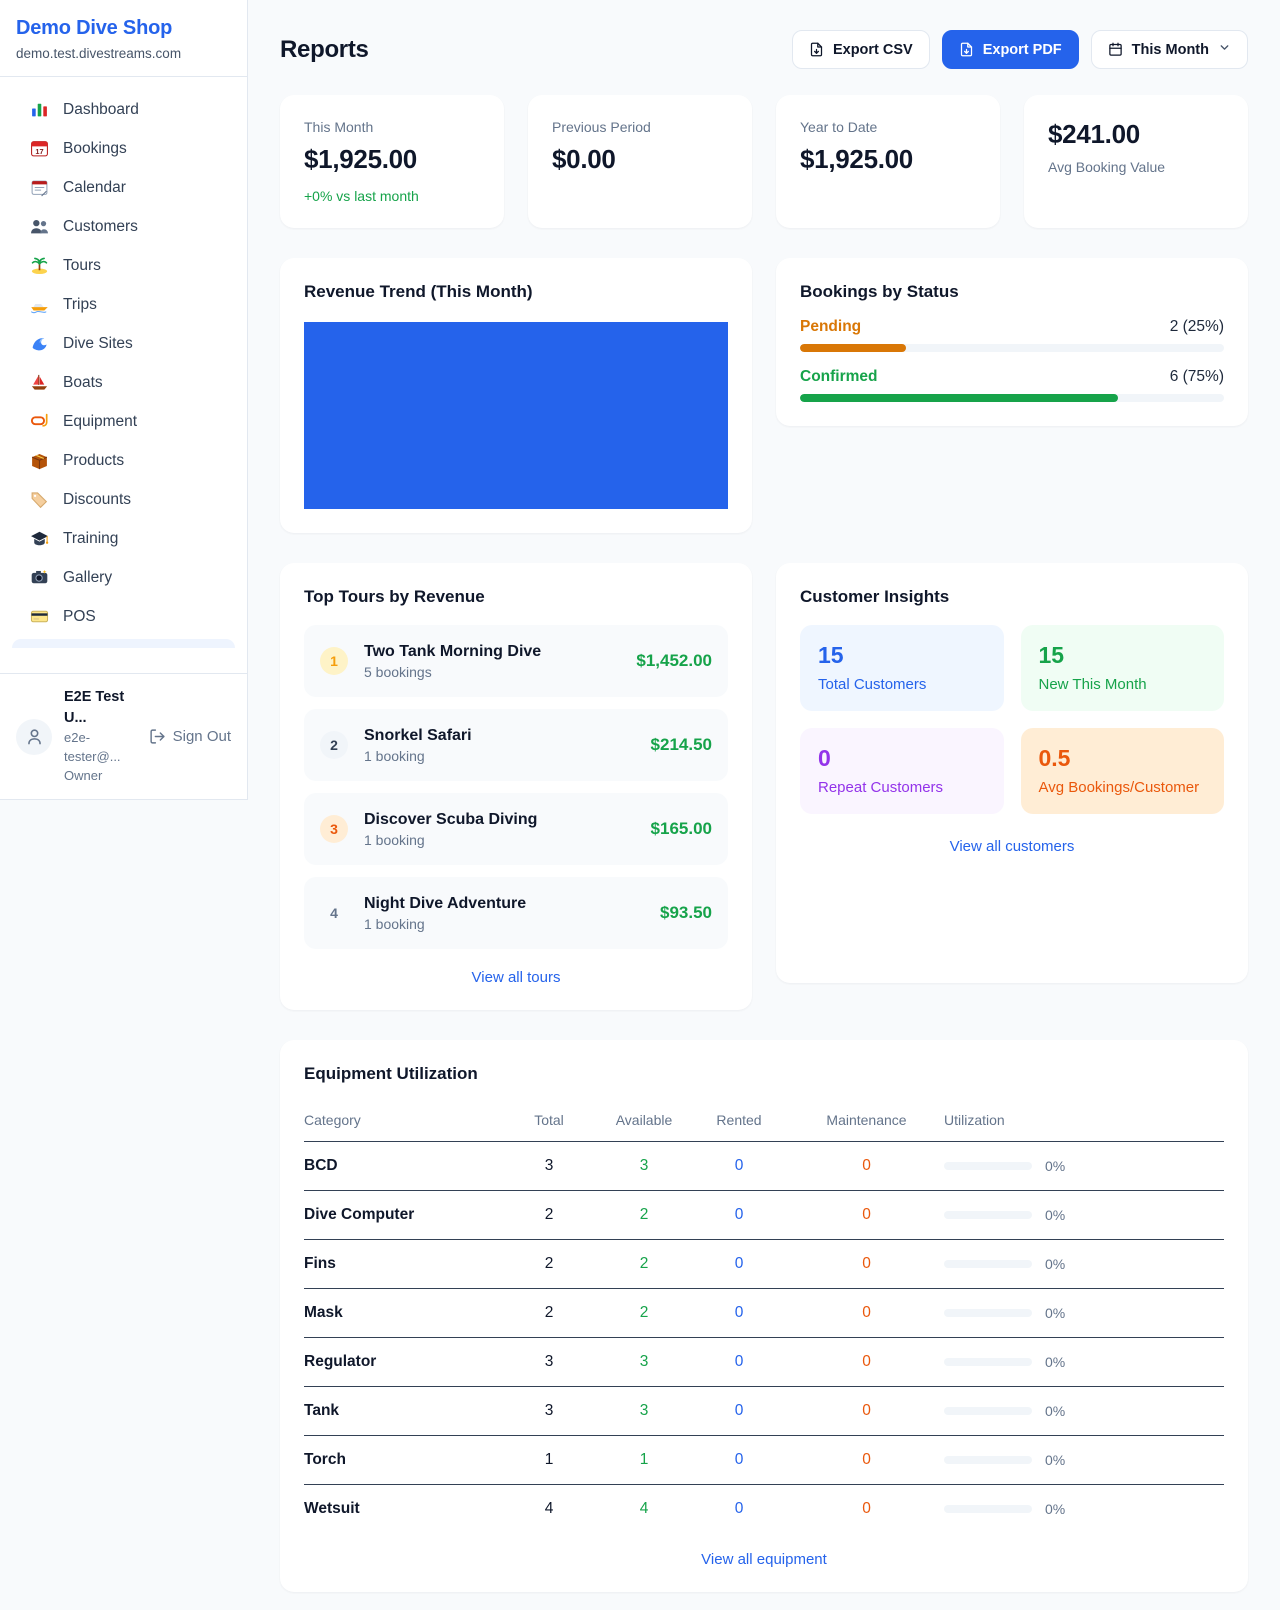  What do you see at coordinates (839, 127) in the screenshot?
I see `stat-label: Year to Date` at bounding box center [839, 127].